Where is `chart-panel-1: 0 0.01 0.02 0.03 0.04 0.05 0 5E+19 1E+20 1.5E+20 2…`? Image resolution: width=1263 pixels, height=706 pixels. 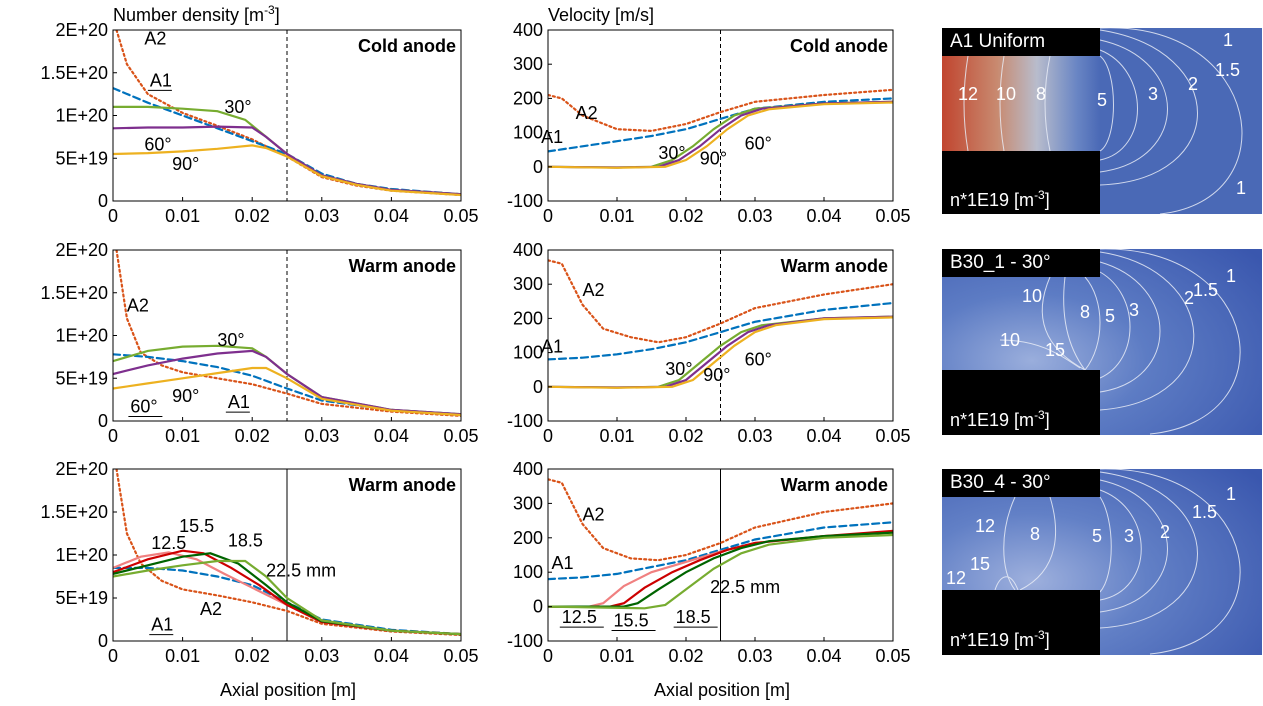 chart-panel-1: 0 0.01 0.02 0.03 0.04 0.05 0 5E+19 1E+20 1.5E+20 2… is located at coordinates (259, 123).